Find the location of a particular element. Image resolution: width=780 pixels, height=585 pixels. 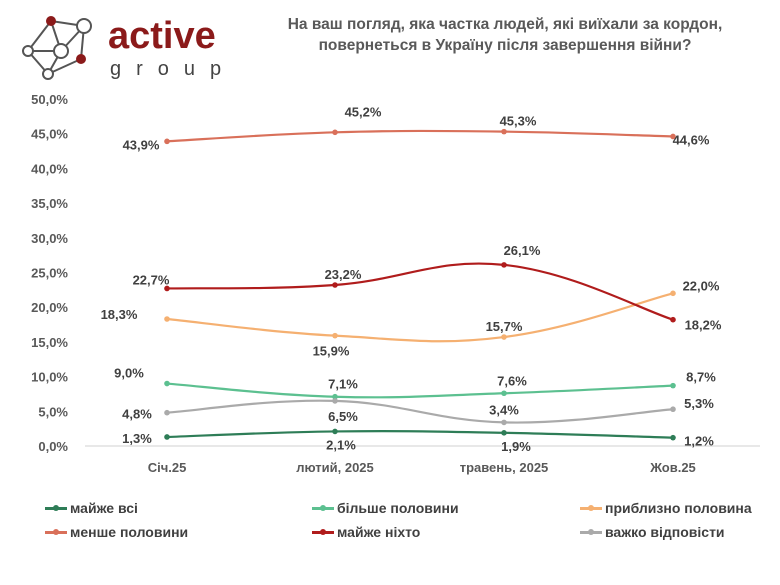

logo-network-icon: active group is located at coordinates (129, 47).